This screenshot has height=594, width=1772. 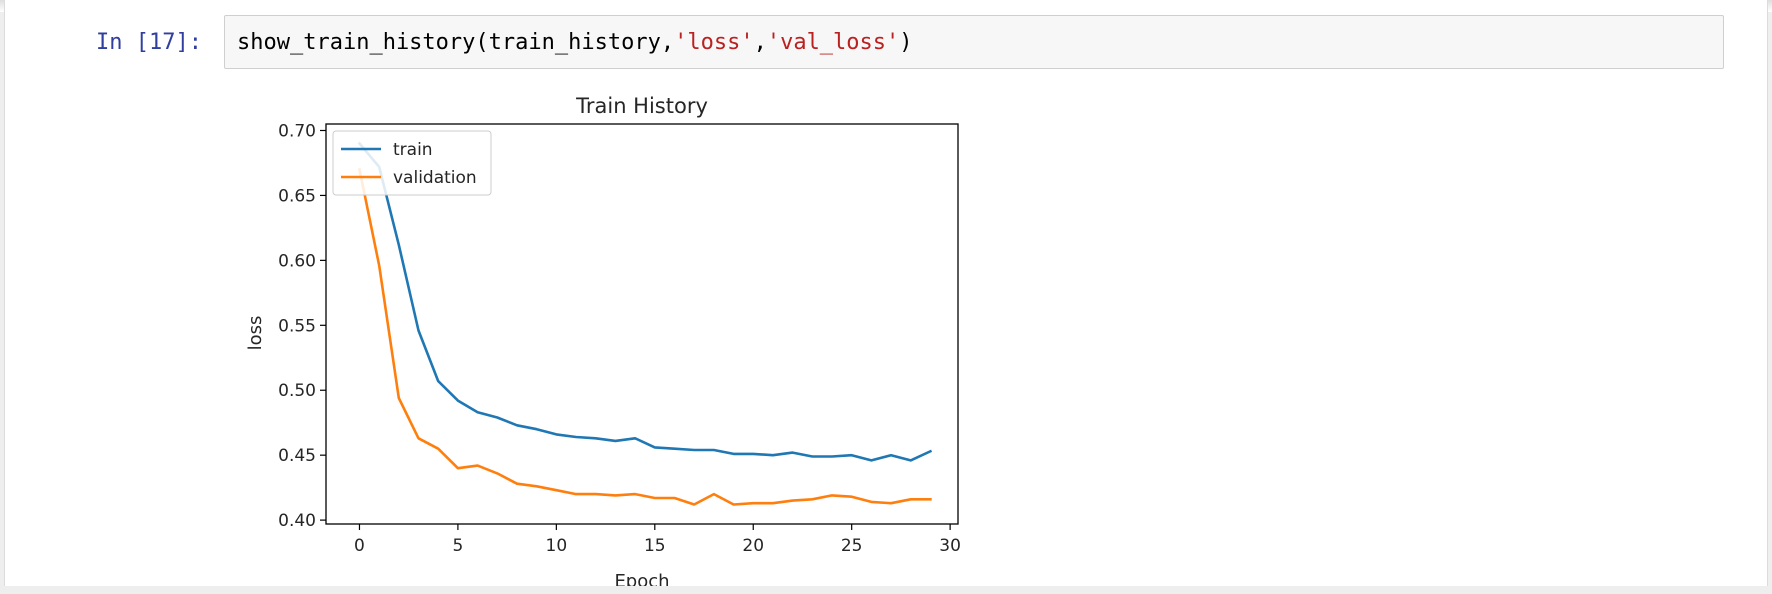 What do you see at coordinates (906, 42) in the screenshot?
I see `code-close-paren: )` at bounding box center [906, 42].